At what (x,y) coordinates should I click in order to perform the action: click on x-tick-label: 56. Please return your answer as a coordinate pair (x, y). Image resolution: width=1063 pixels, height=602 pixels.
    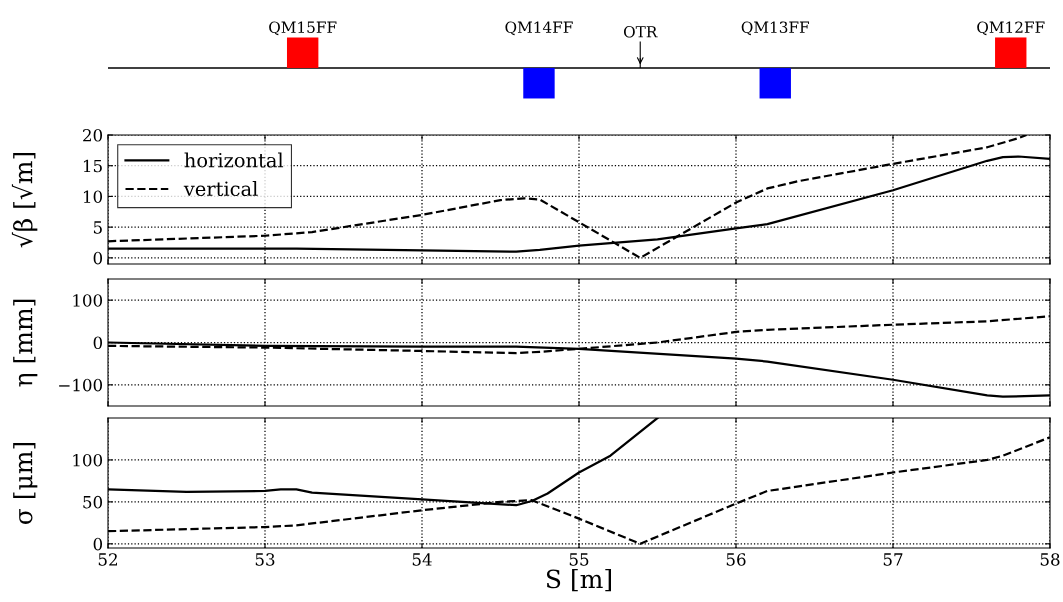
    Looking at the image, I should click on (736, 559).